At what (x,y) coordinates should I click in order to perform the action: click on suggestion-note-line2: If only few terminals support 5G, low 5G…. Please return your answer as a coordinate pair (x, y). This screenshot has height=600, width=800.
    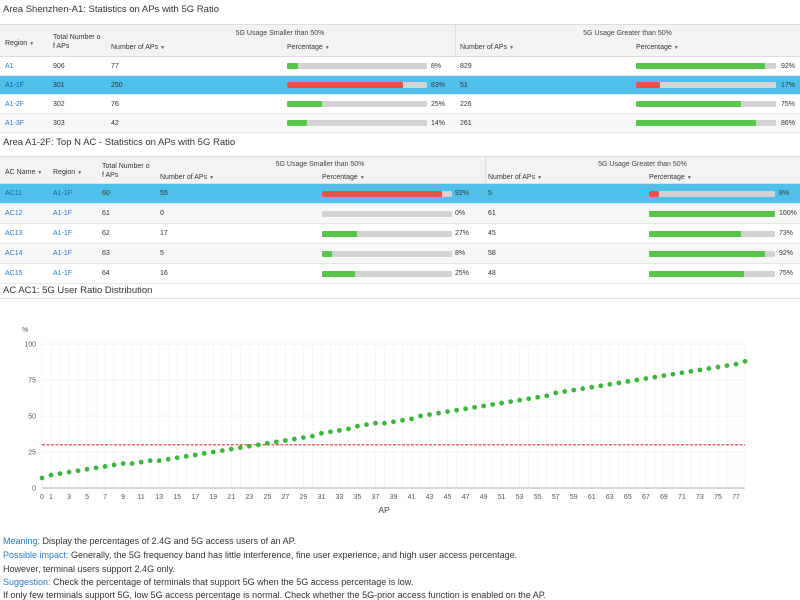
    Looking at the image, I should click on (275, 595).